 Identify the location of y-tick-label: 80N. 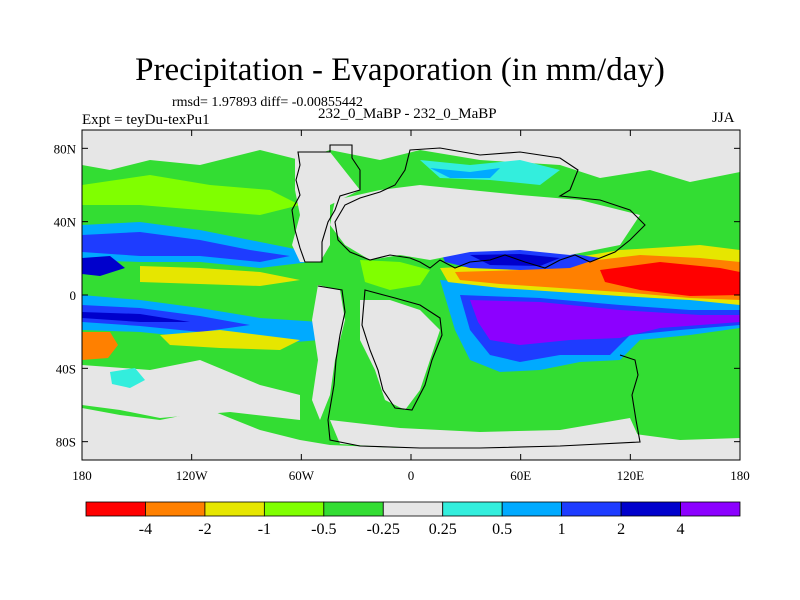
(65, 148).